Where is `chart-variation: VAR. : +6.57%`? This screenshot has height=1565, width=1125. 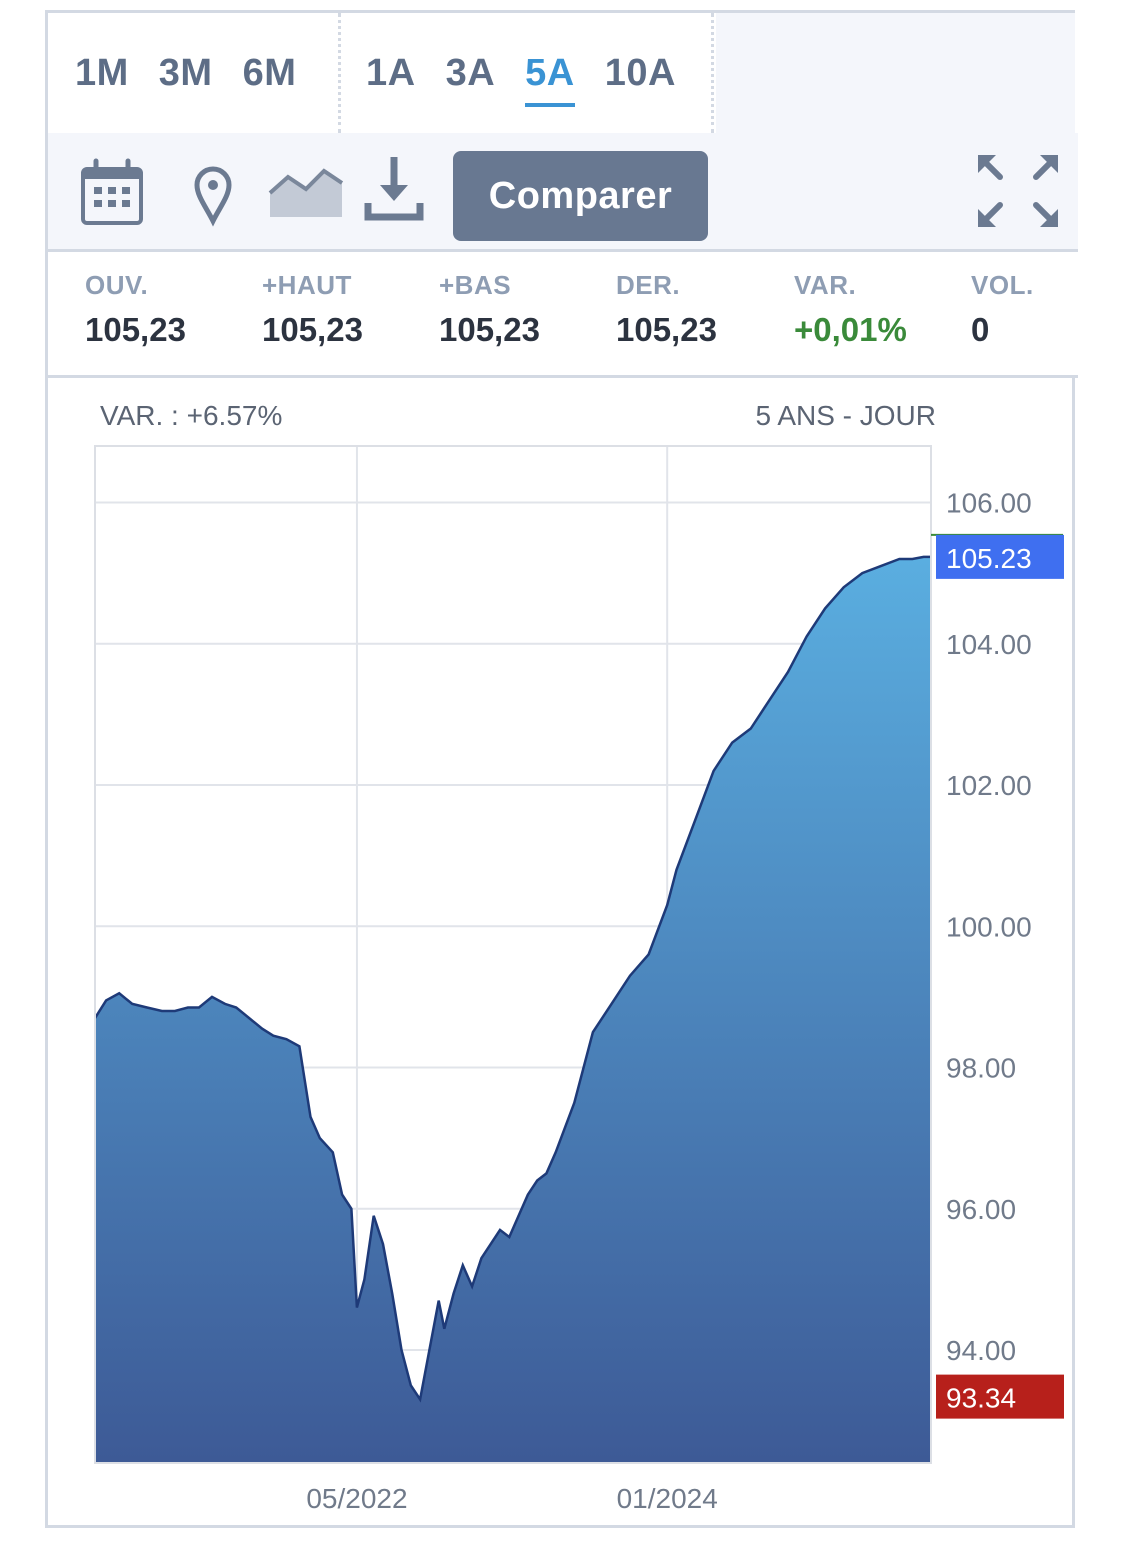 chart-variation: VAR. : +6.57% is located at coordinates (191, 415).